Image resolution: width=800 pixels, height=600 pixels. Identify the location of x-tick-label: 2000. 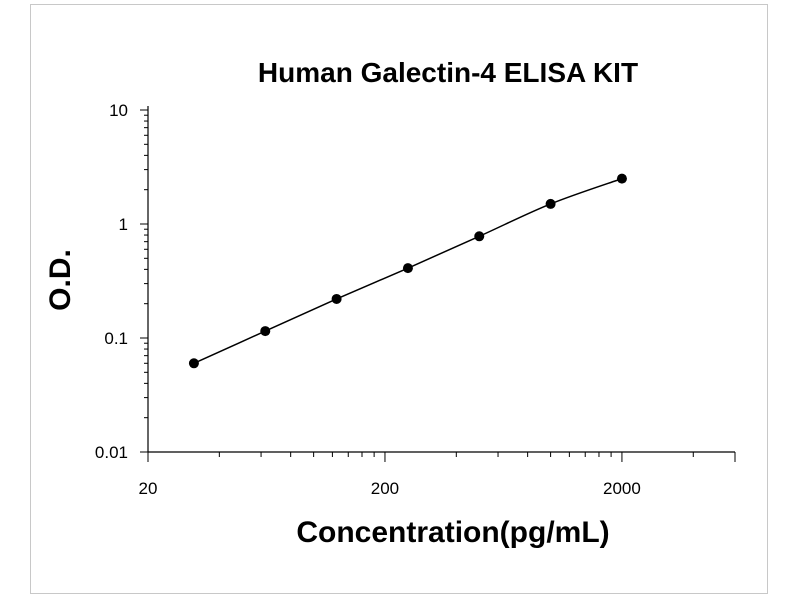
(622, 488).